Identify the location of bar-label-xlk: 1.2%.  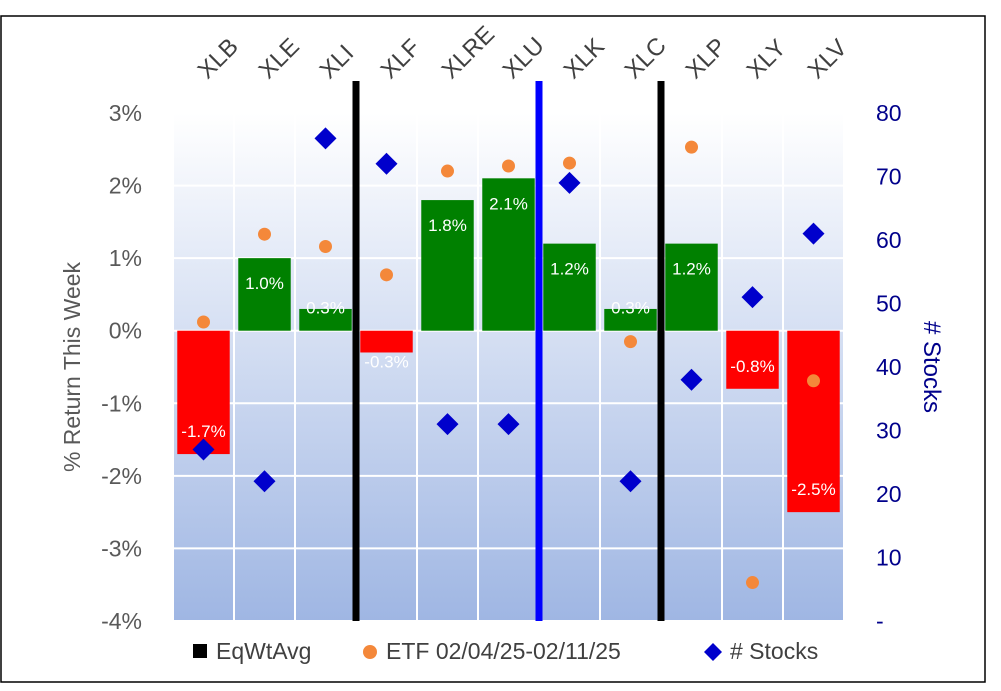
(569, 269).